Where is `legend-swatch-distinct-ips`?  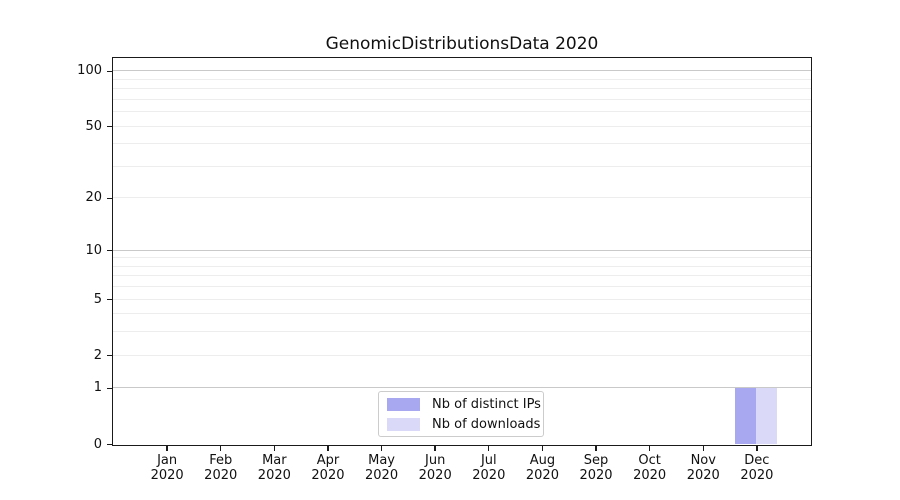
legend-swatch-distinct-ips is located at coordinates (403, 404).